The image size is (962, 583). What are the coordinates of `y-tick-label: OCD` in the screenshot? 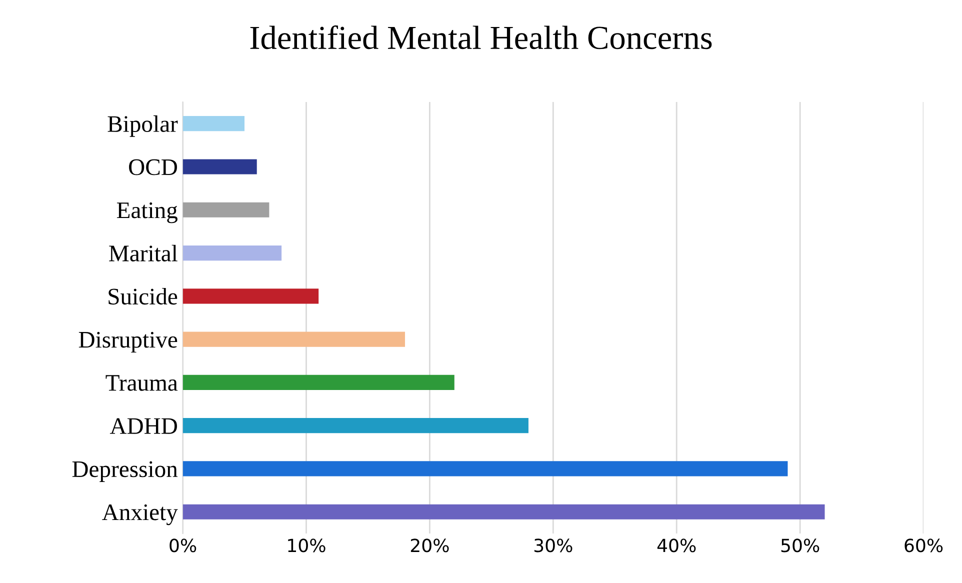 It's located at (153, 167).